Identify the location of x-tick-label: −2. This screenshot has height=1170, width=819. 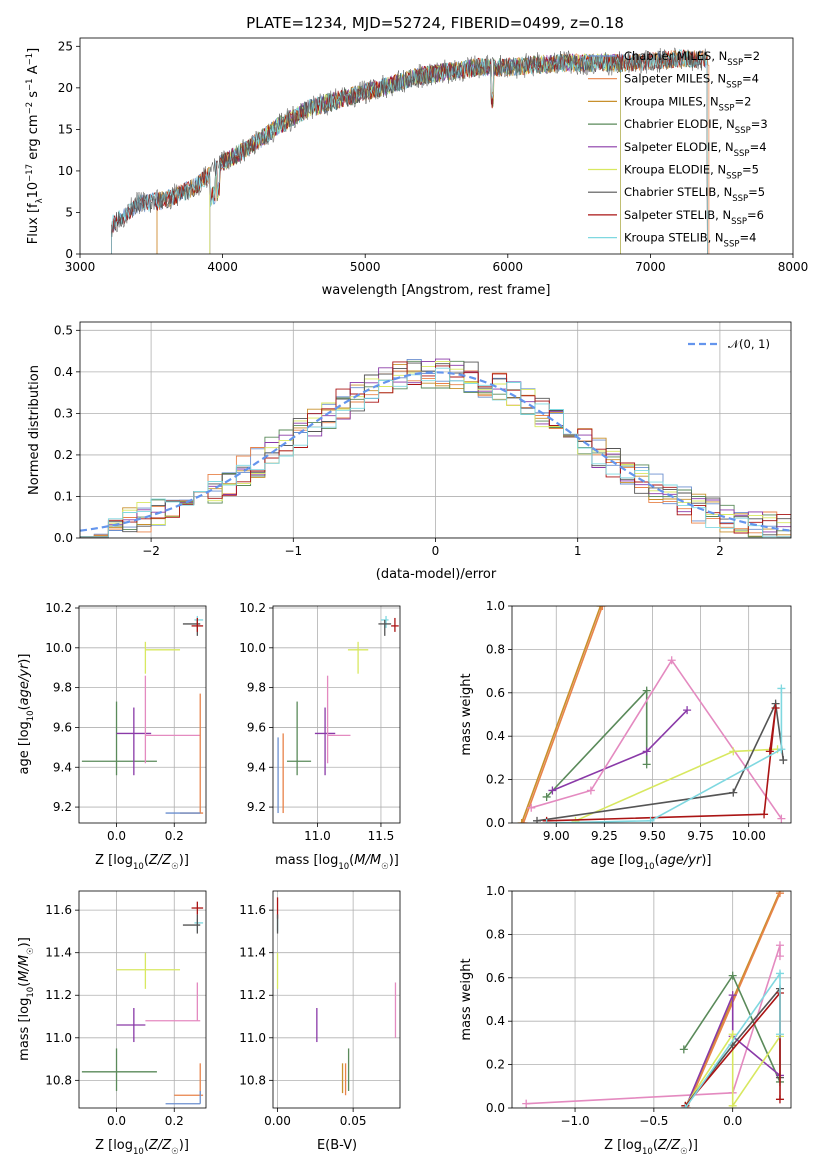
(151, 551).